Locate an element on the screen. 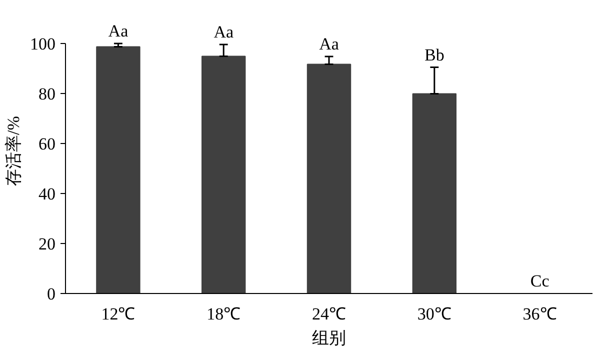 This screenshot has height=350, width=600. x-axis-title: 组别 is located at coordinates (329, 338).